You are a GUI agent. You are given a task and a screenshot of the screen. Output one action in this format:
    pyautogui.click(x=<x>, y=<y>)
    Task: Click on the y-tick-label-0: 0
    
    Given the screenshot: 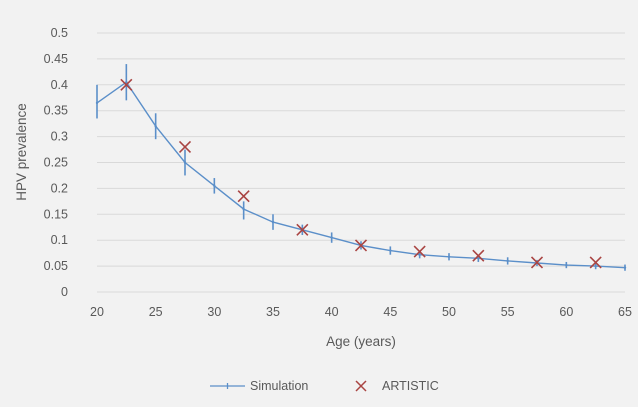 What is the action you would take?
    pyautogui.click(x=64, y=292)
    